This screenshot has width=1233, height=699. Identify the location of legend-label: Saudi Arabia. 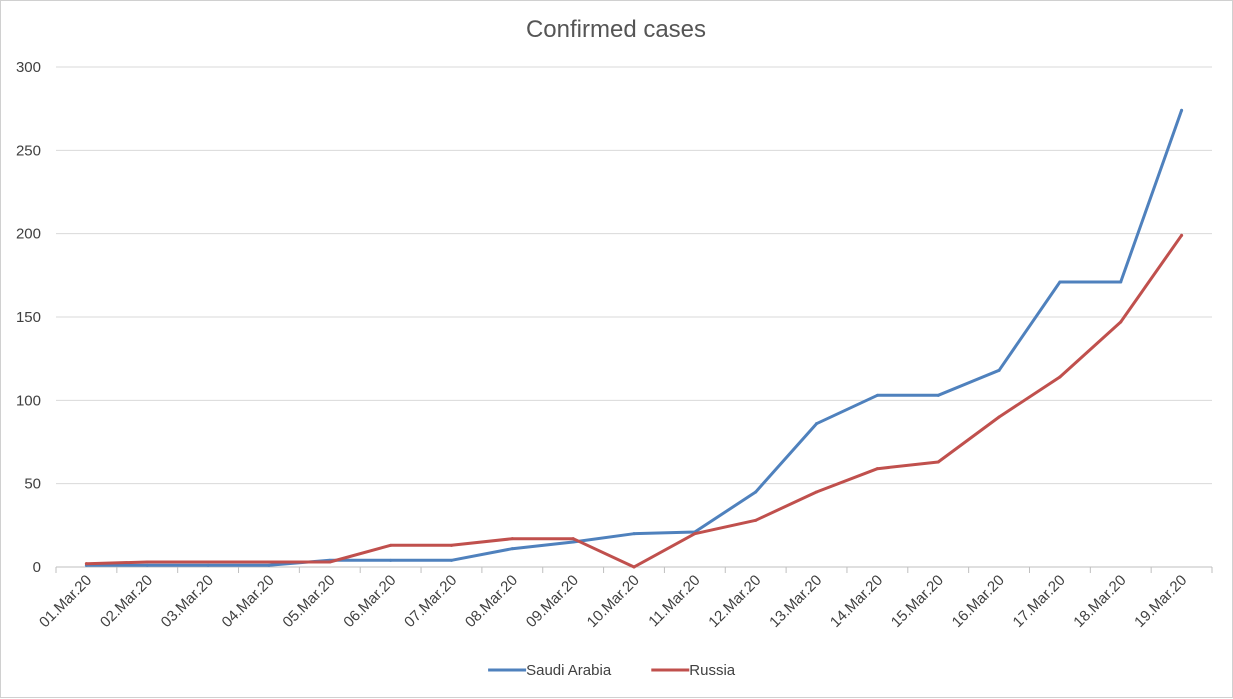
(569, 670).